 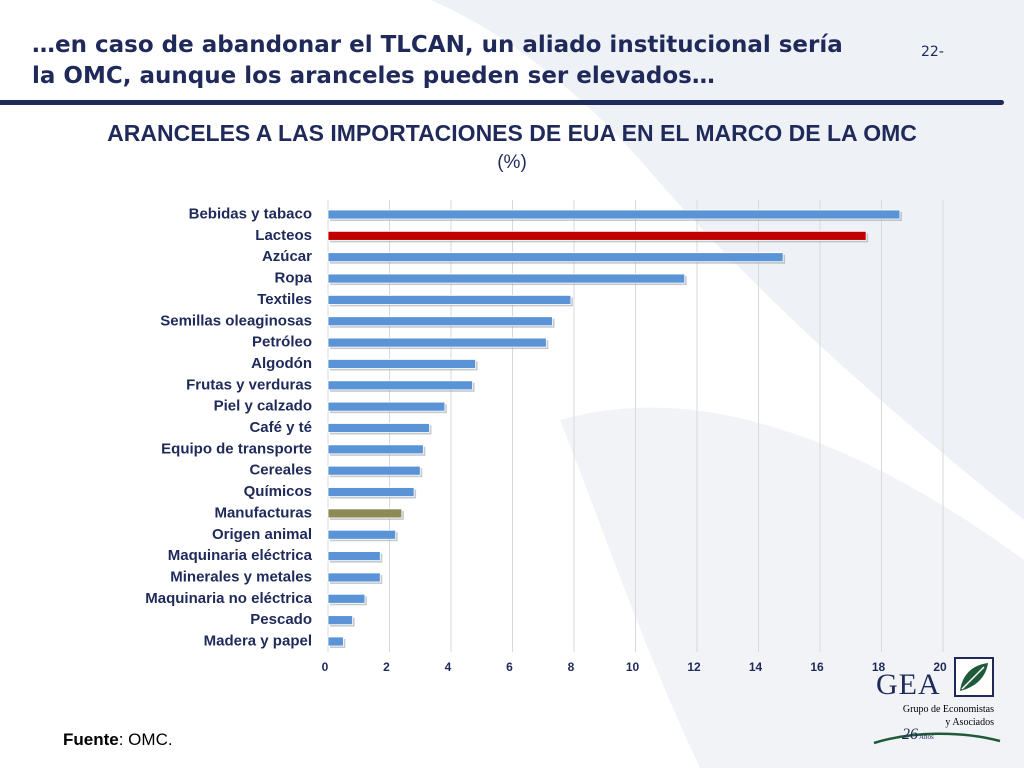 What do you see at coordinates (509, 667) in the screenshot?
I see `x-tick-label-6: 6` at bounding box center [509, 667].